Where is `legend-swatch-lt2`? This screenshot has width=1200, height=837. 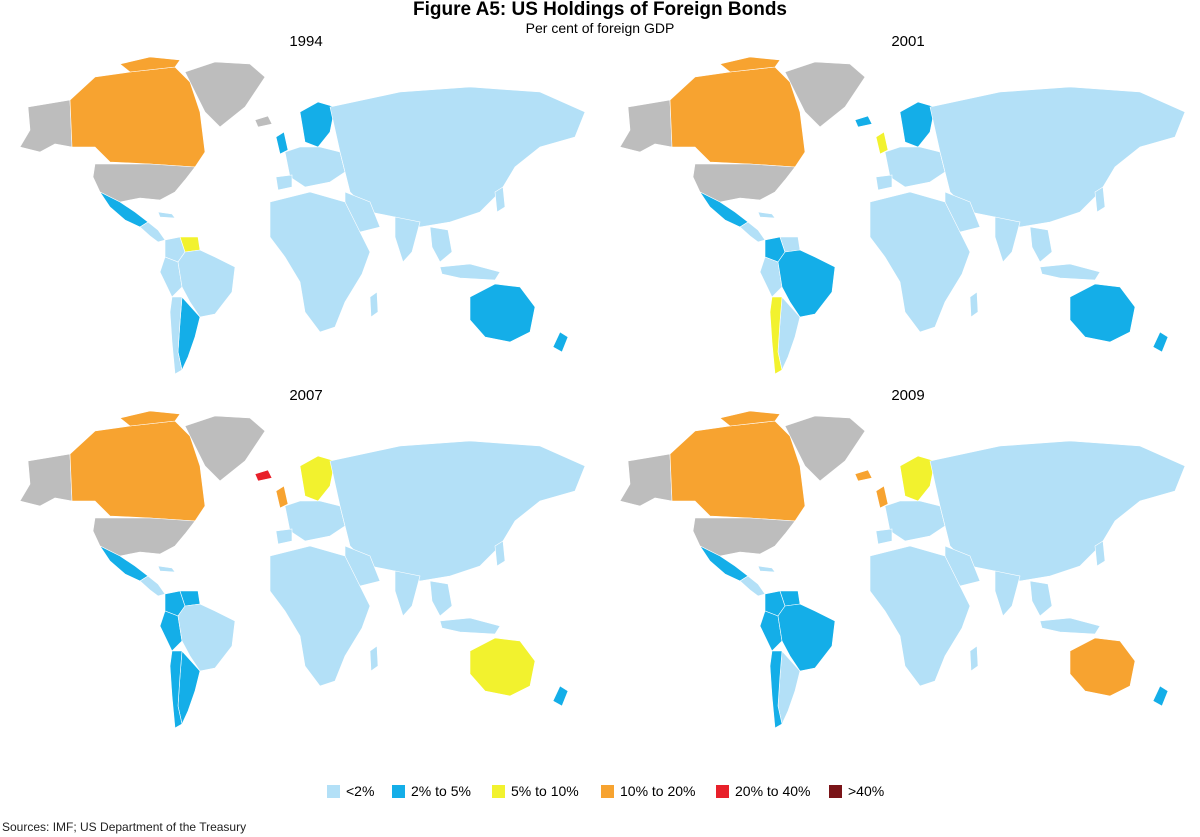
legend-swatch-lt2 is located at coordinates (333, 791).